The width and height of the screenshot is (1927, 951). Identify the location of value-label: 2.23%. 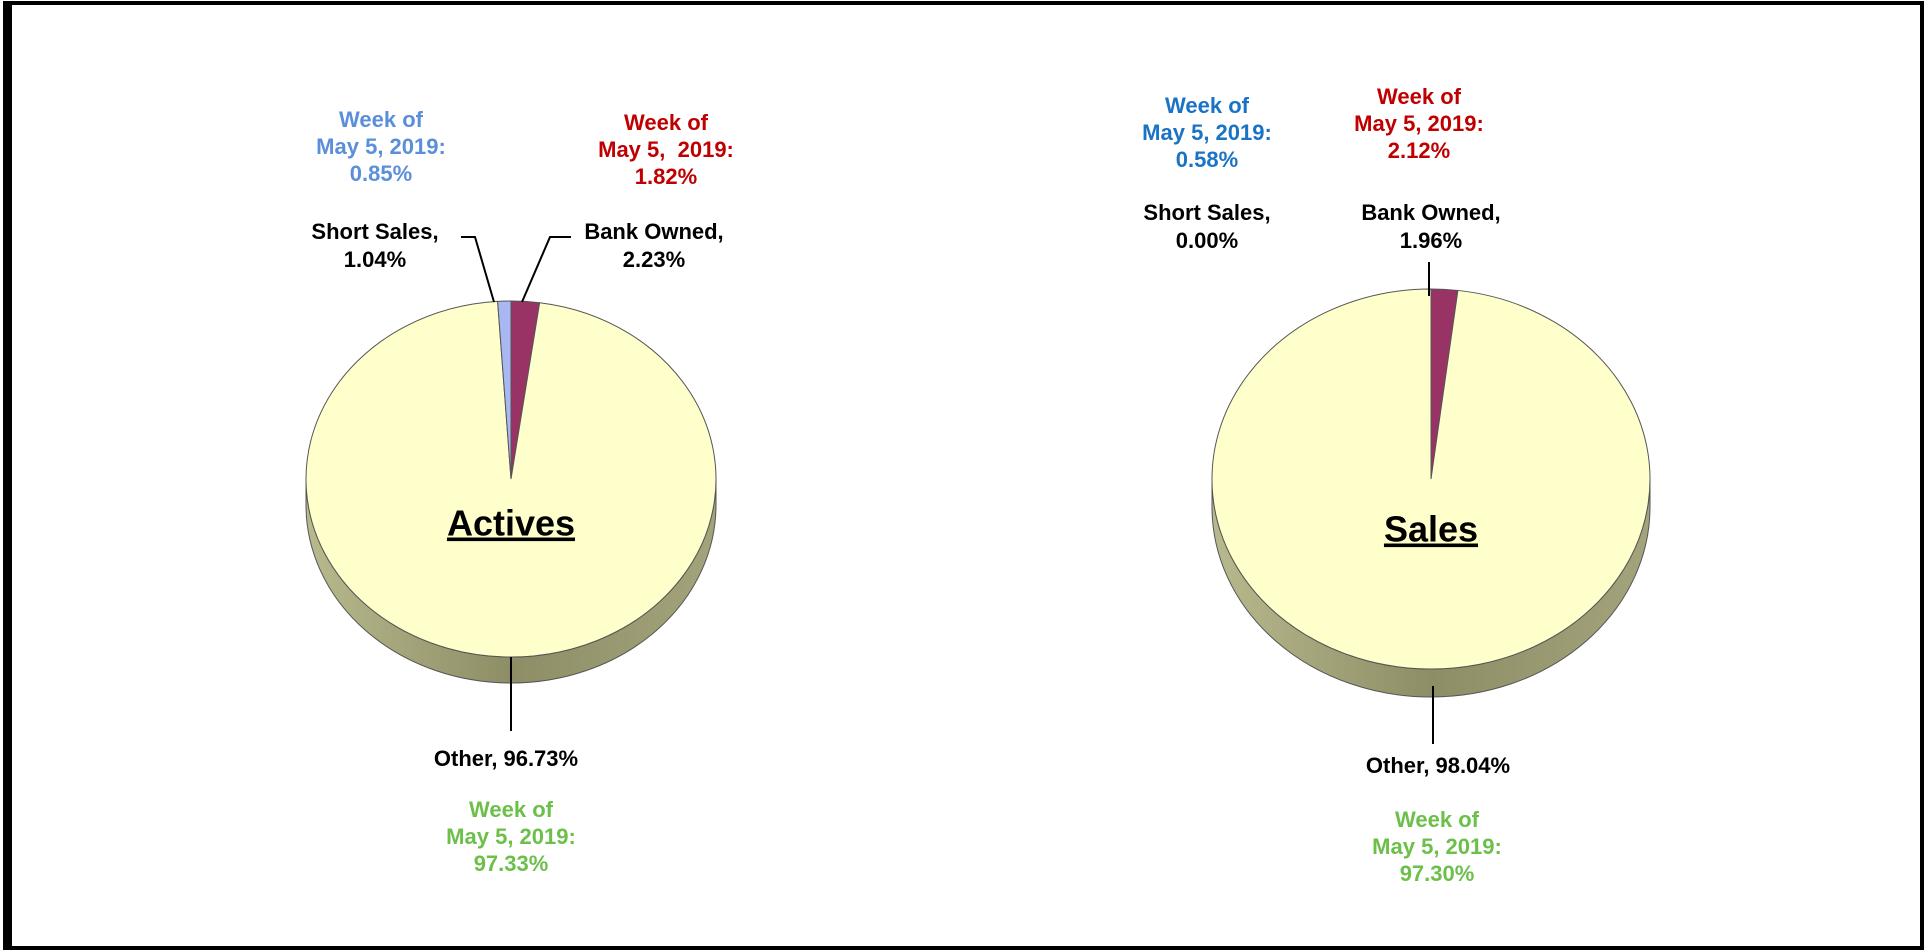
(654, 259).